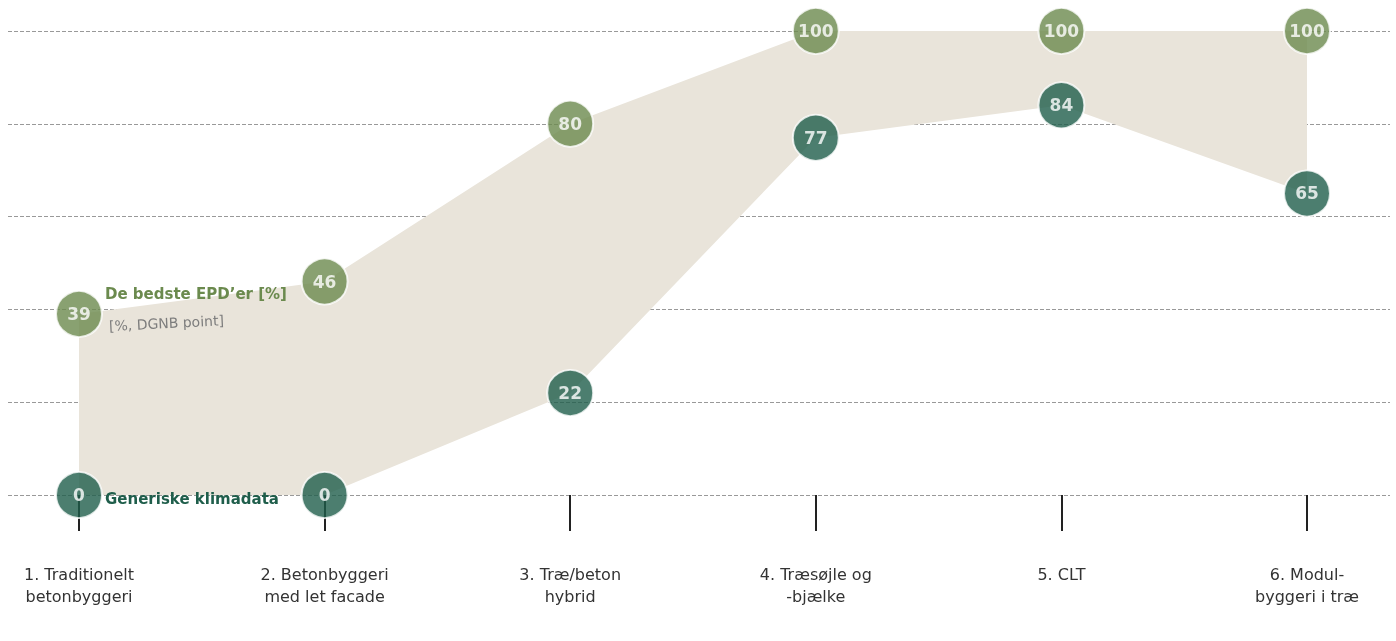 This screenshot has height=641, width=1396. I want to click on x-tick-label: 5. CLT, so click(1061, 574).